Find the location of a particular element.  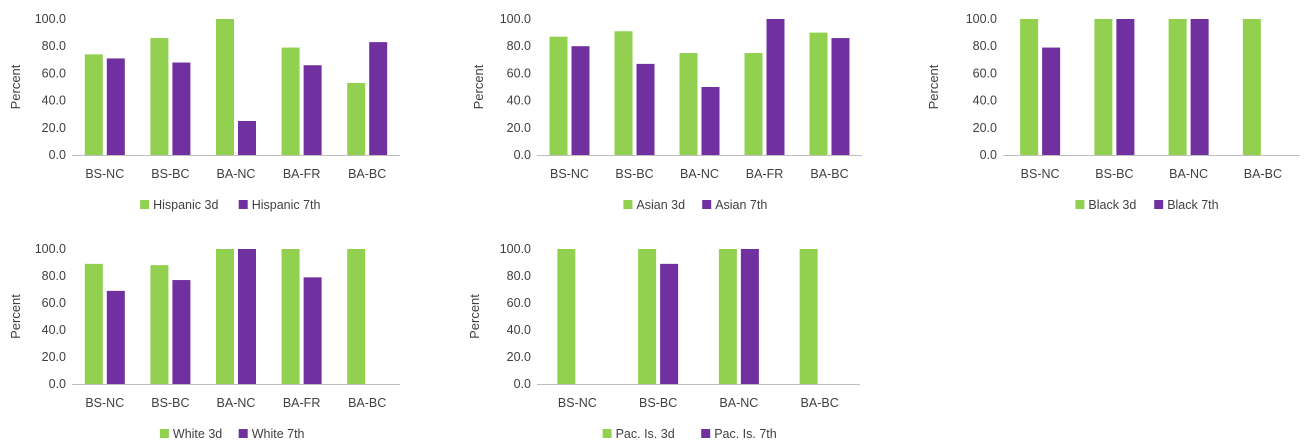

legend-label: Black 3d is located at coordinates (1112, 205).